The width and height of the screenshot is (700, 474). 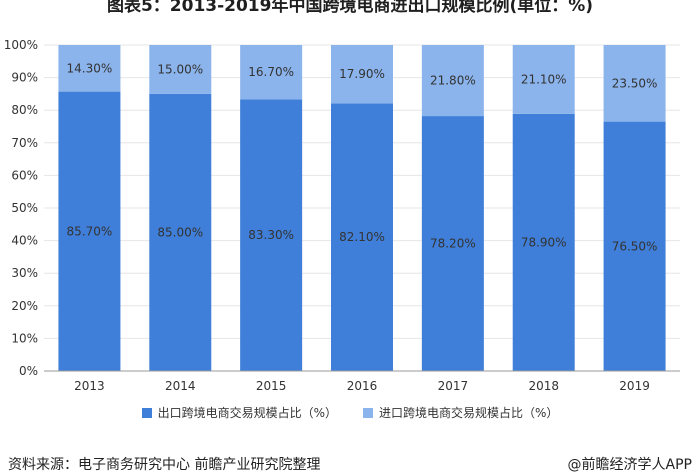 I want to click on y-tick-label: 100%, so click(x=21, y=45).